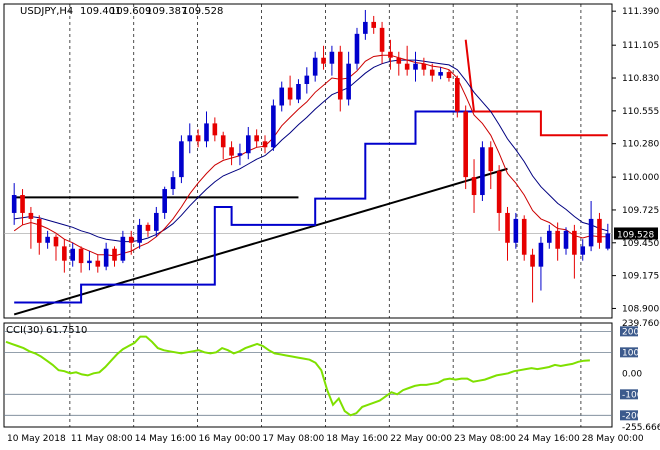 This screenshot has height=450, width=660. Describe the element at coordinates (421, 439) in the screenshot. I see `time-axis-label: 22 May 00:00` at that location.